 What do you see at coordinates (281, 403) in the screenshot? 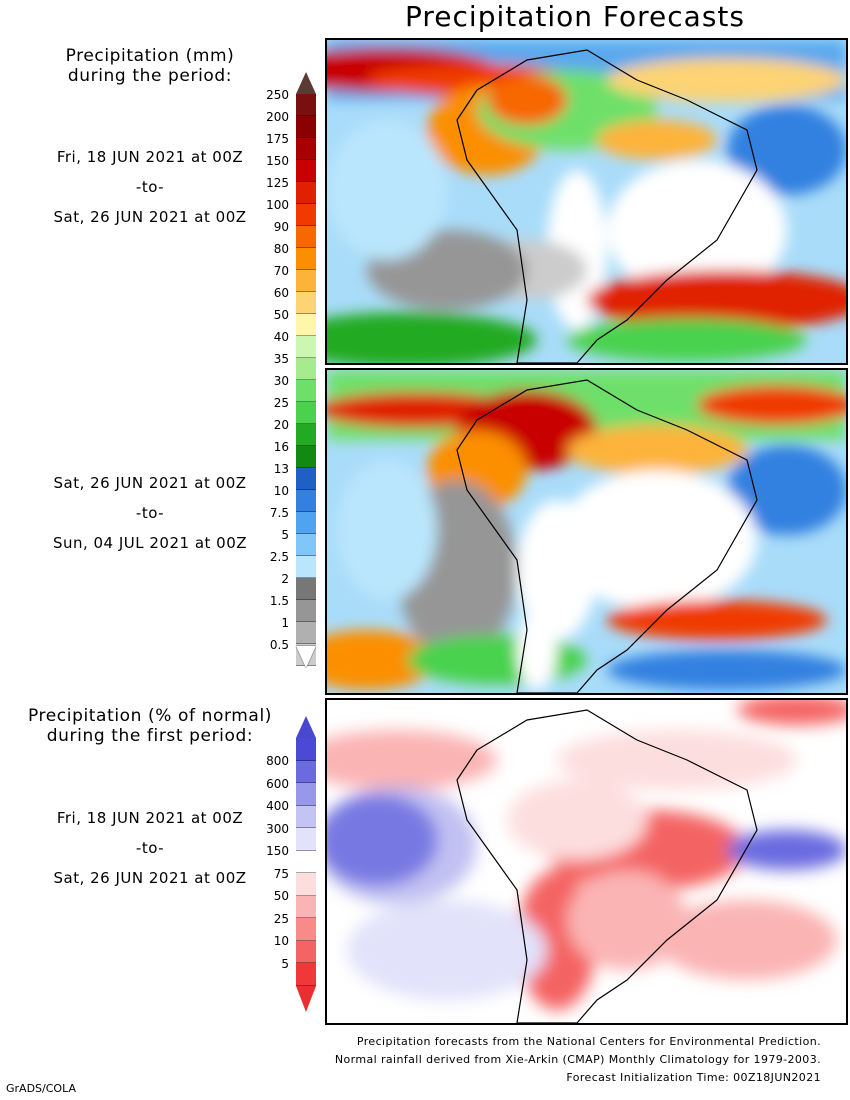
I see `colorbar-mm-tick-label: 25` at bounding box center [281, 403].